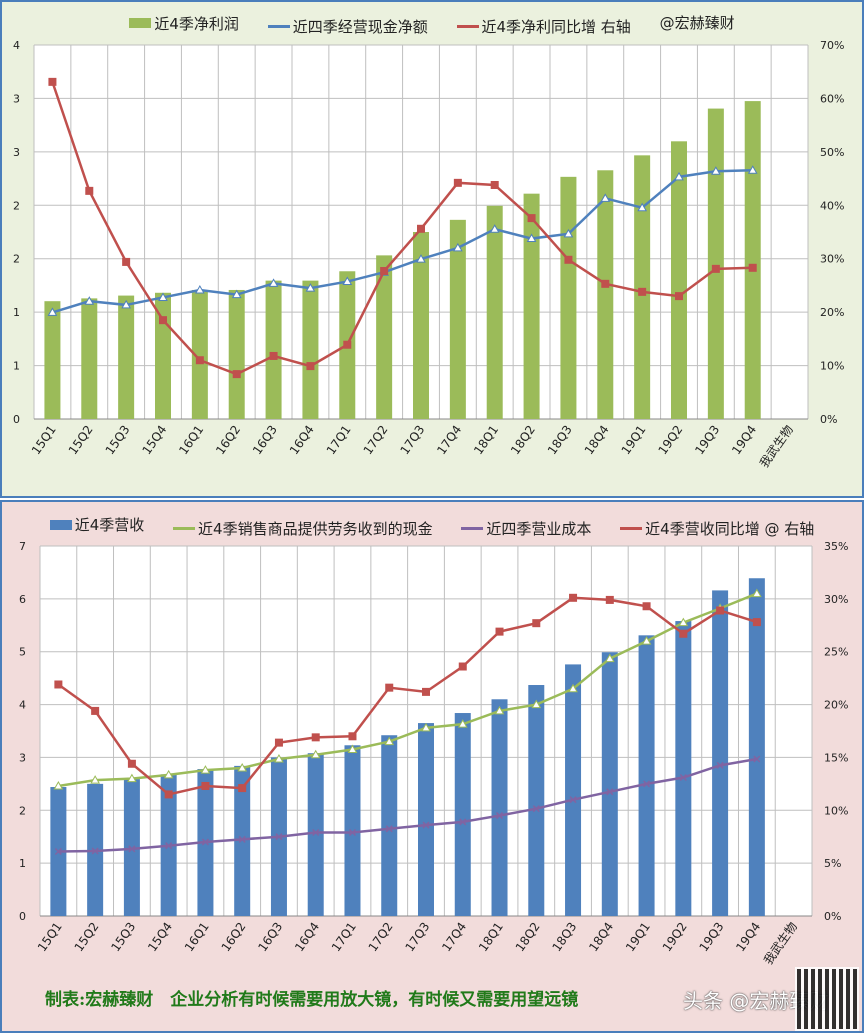  What do you see at coordinates (197, 937) in the screenshot?
I see `x-tick-label: 16Q1` at bounding box center [197, 937].